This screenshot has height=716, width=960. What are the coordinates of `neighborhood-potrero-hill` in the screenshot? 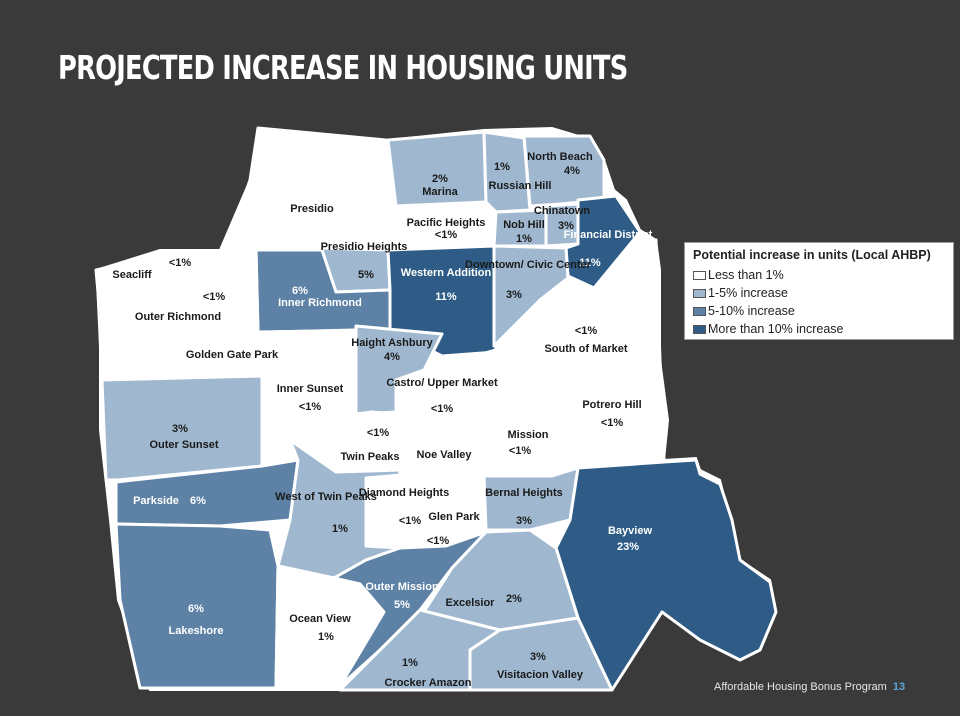 It's located at (619, 415).